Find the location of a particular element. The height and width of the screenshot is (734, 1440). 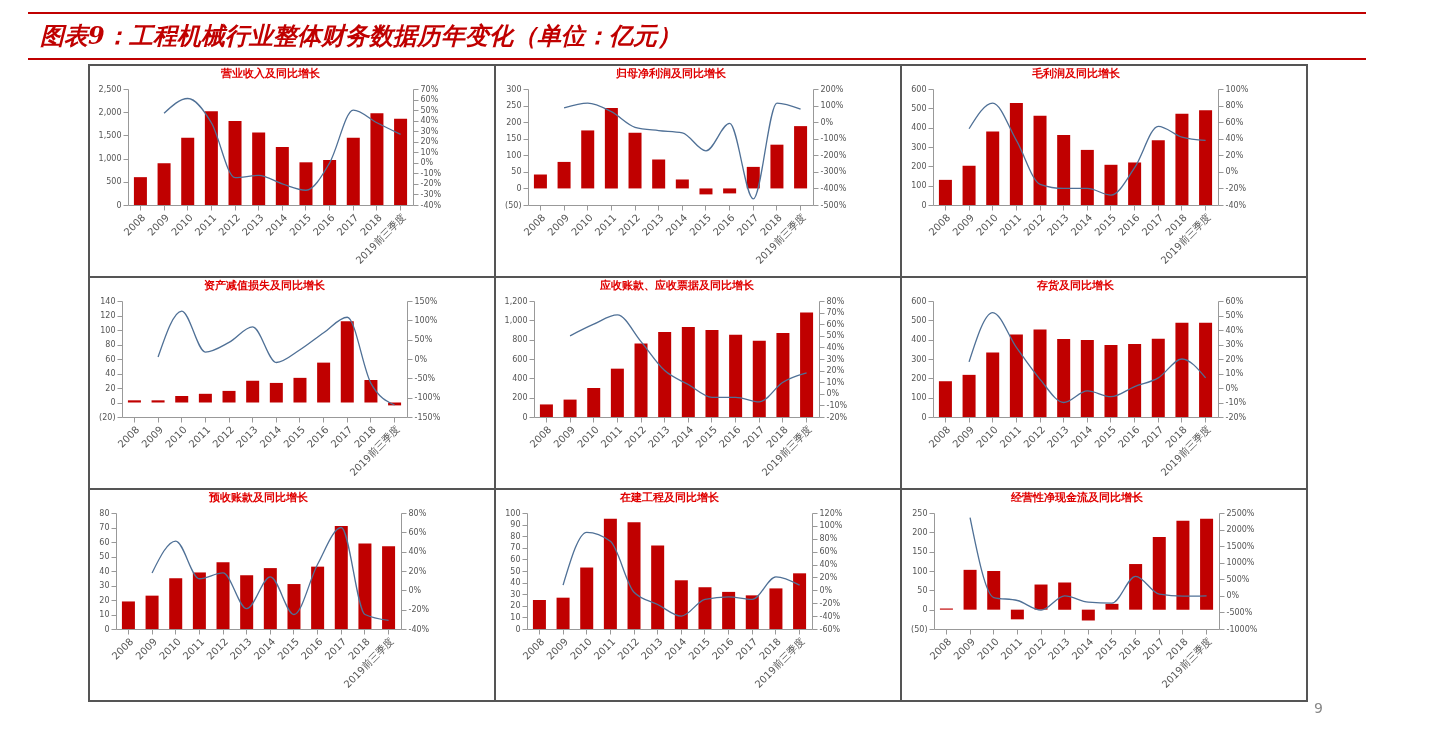

text: 9 is located at coordinates (1318, 708).